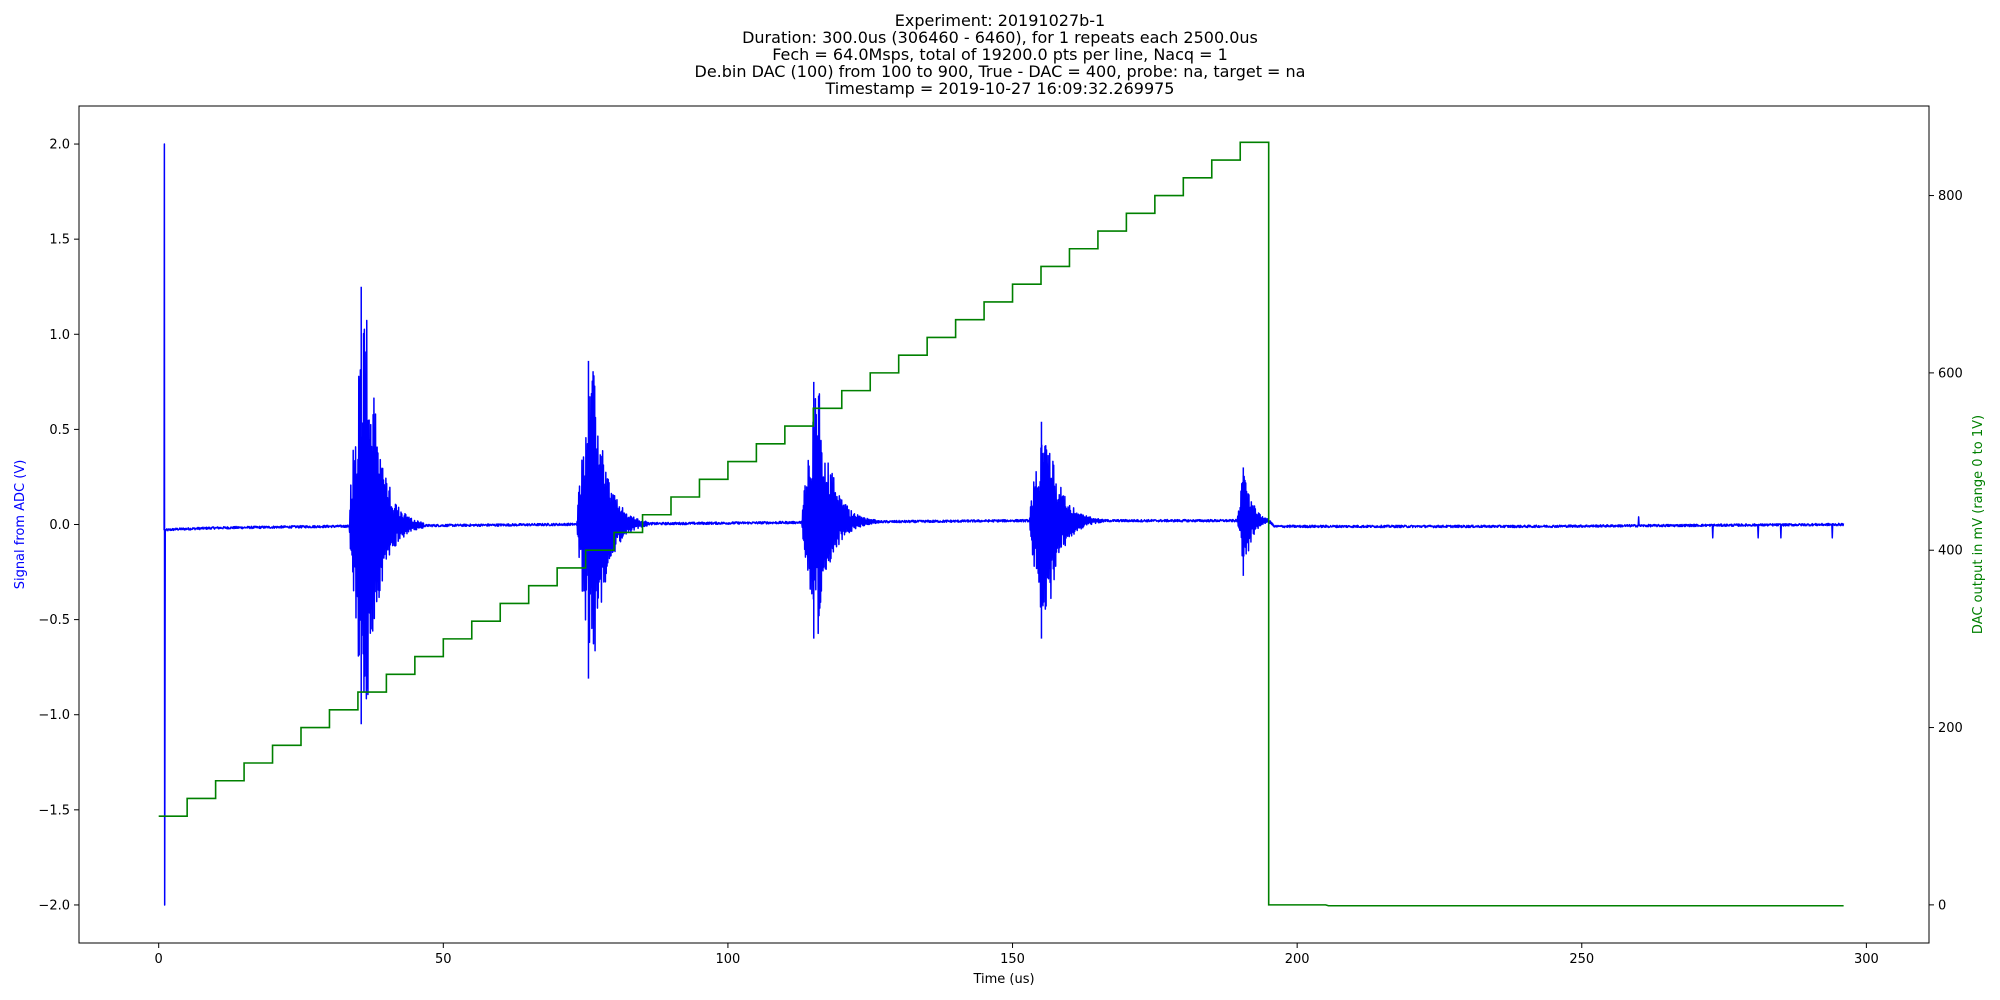 The width and height of the screenshot is (2000, 1000). Describe the element at coordinates (1581, 959) in the screenshot. I see `x-tick-label: 250` at that location.